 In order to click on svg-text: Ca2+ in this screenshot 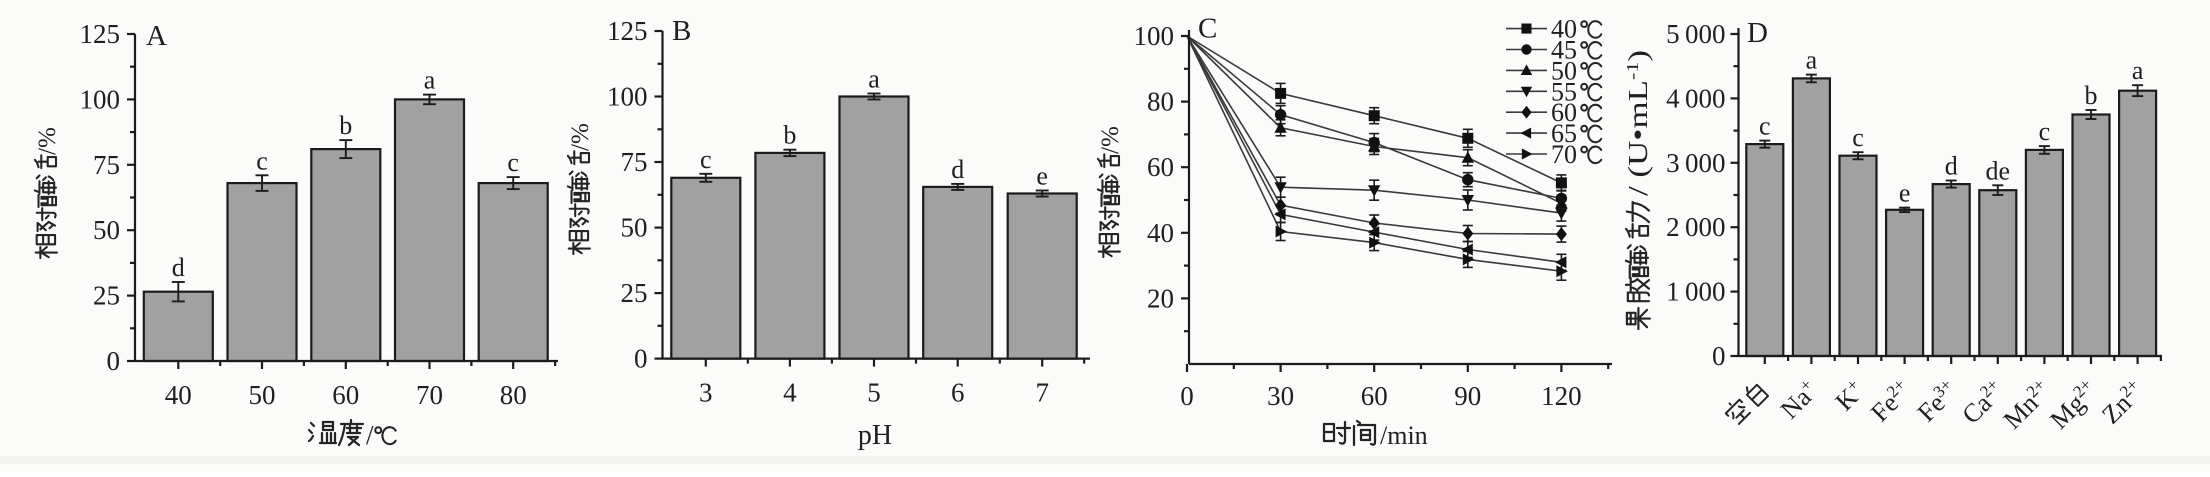, I will do `click(1983, 402)`.